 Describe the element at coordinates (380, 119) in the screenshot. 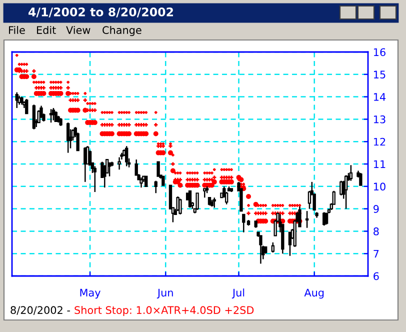

I see `y-tick-label: 13` at that location.